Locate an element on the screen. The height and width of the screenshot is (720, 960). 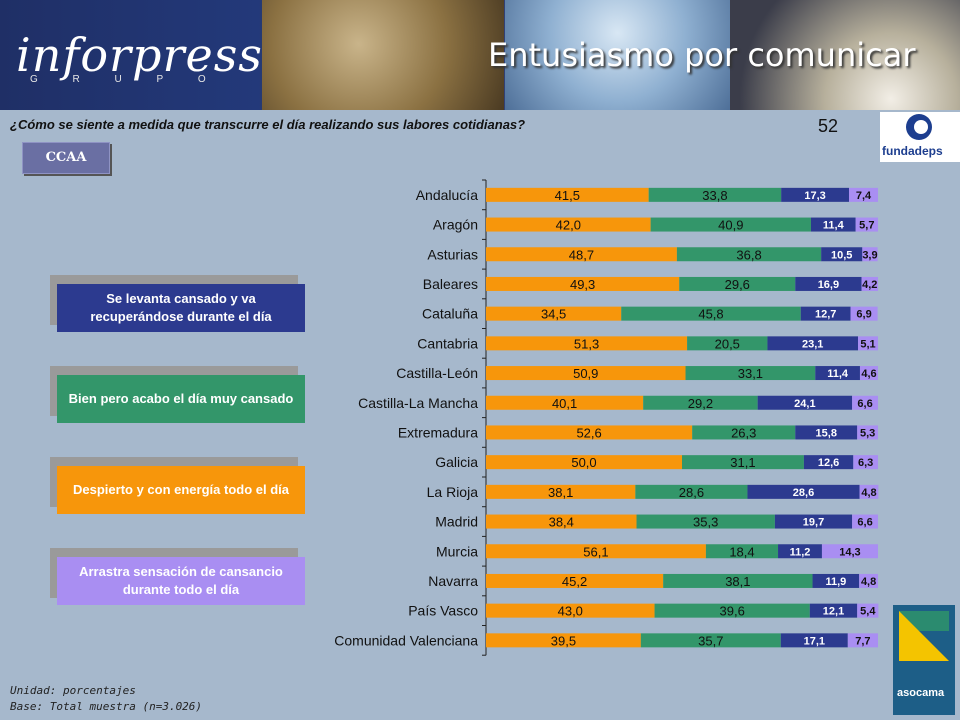
legend-item-energetic: Despierto y con energía todo el día is located at coordinates (181, 490).